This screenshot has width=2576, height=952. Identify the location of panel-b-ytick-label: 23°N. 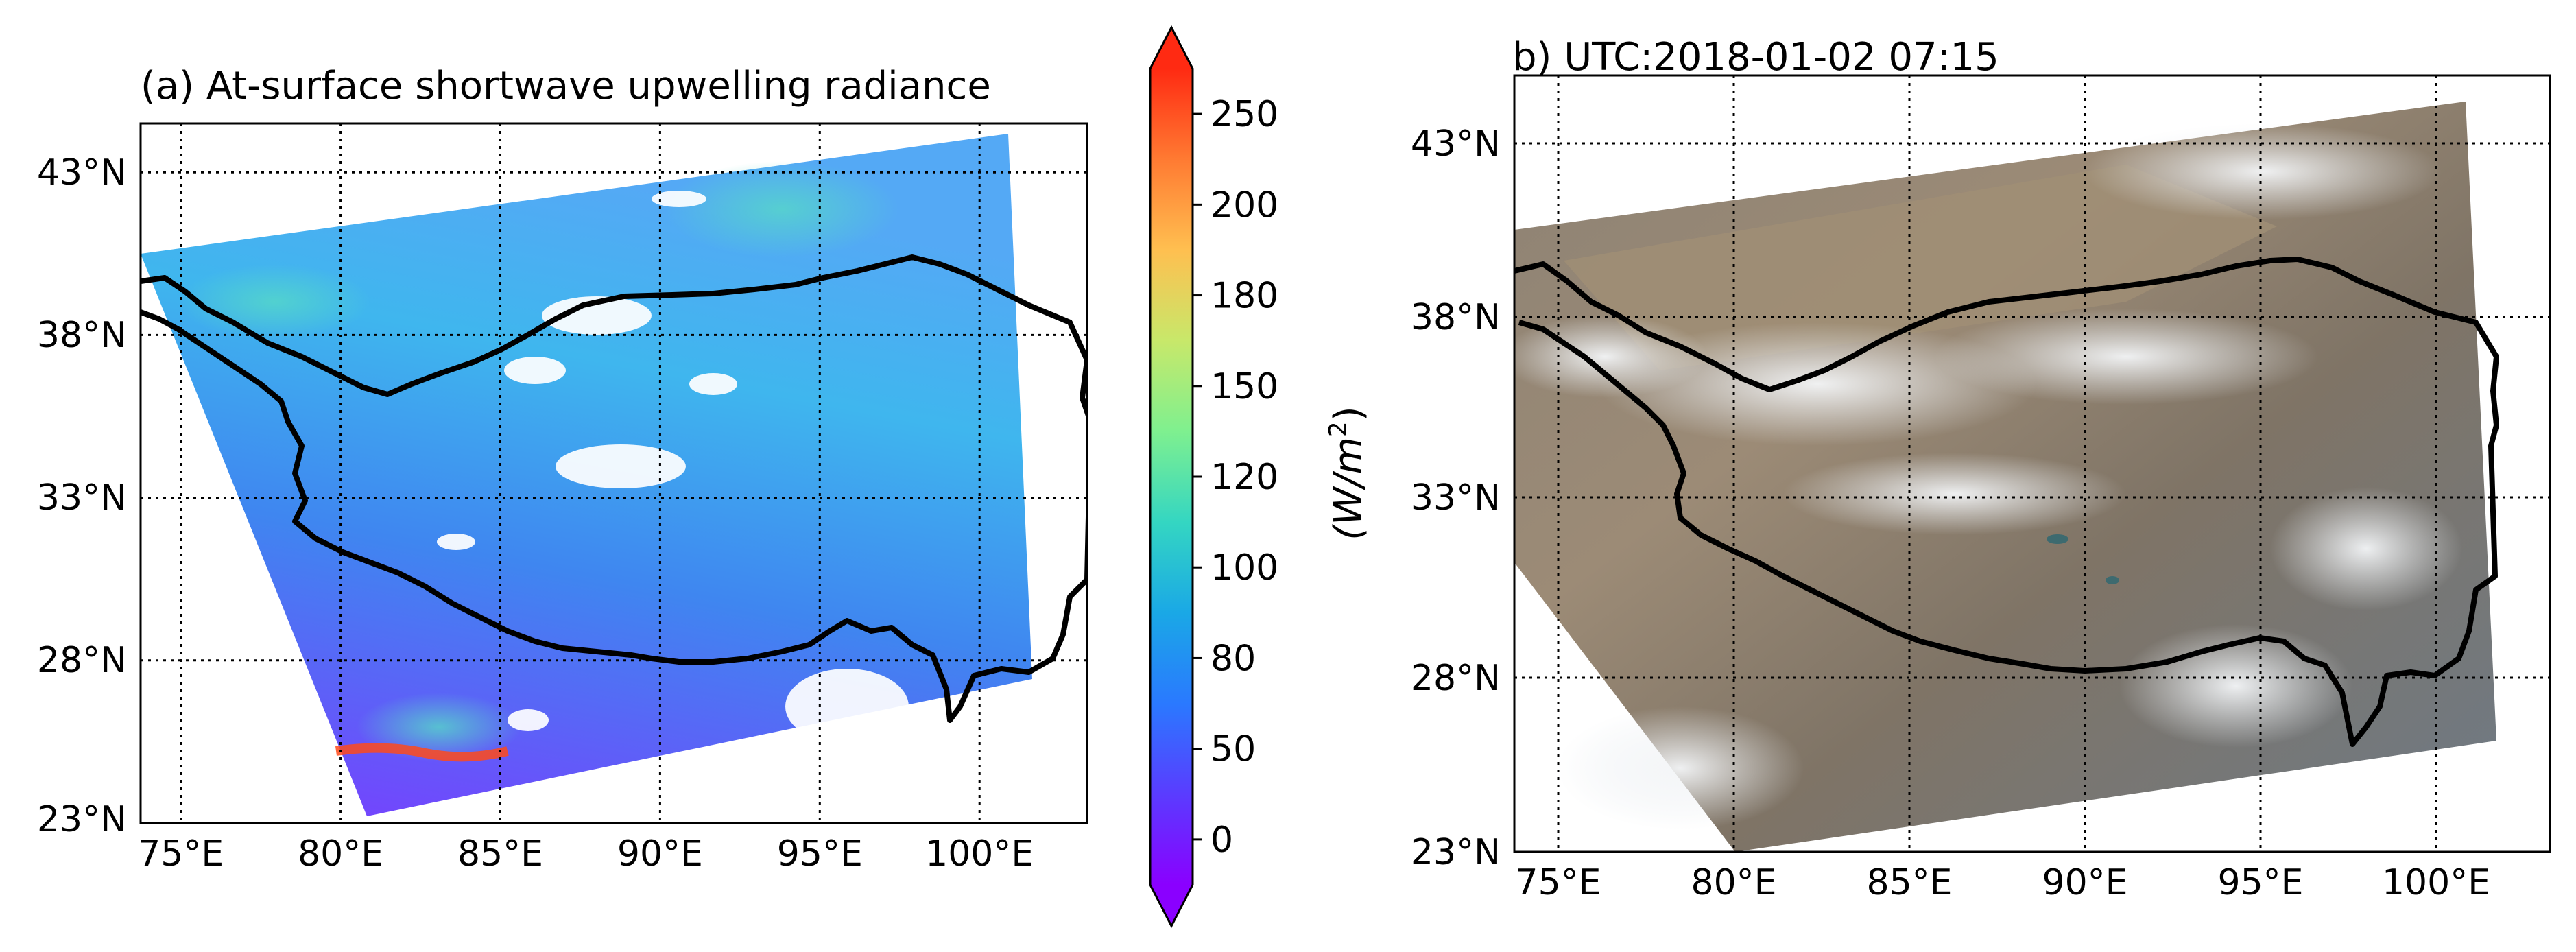
(1456, 852).